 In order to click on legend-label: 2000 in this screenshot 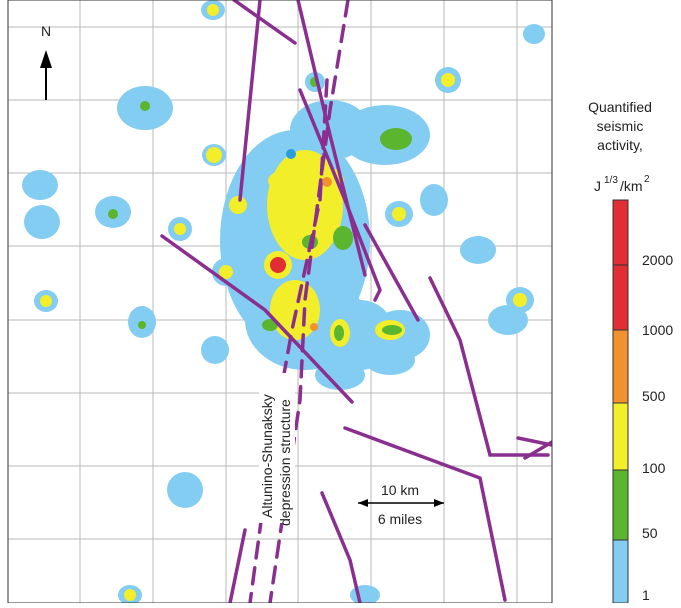, I will do `click(657, 260)`.